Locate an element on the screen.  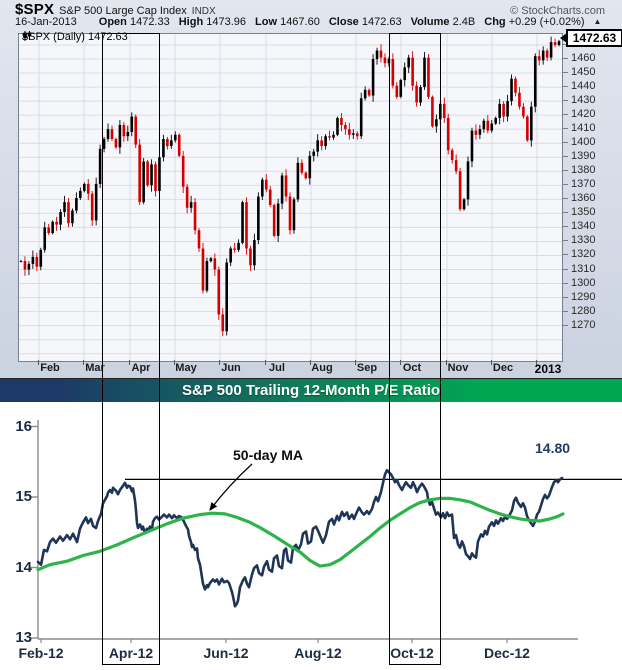
price-y-tick-1300: 1300 is located at coordinates (583, 282).